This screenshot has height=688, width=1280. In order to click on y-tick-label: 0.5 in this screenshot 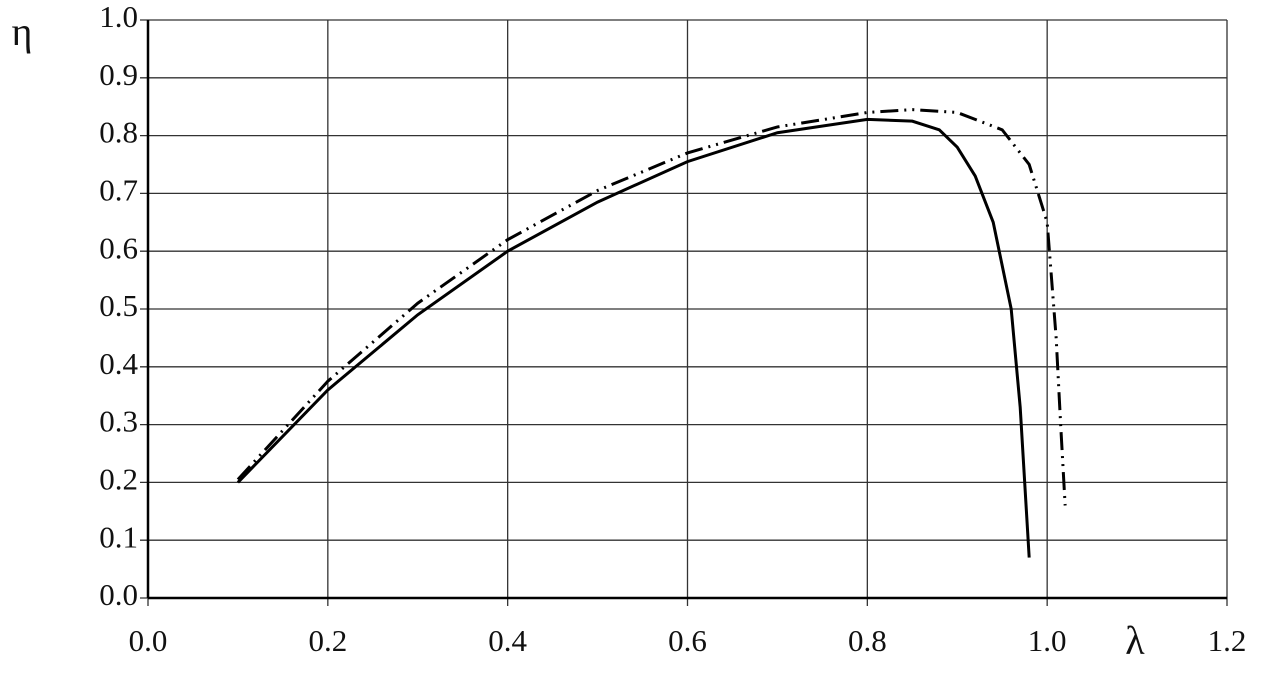, I will do `click(118, 305)`.